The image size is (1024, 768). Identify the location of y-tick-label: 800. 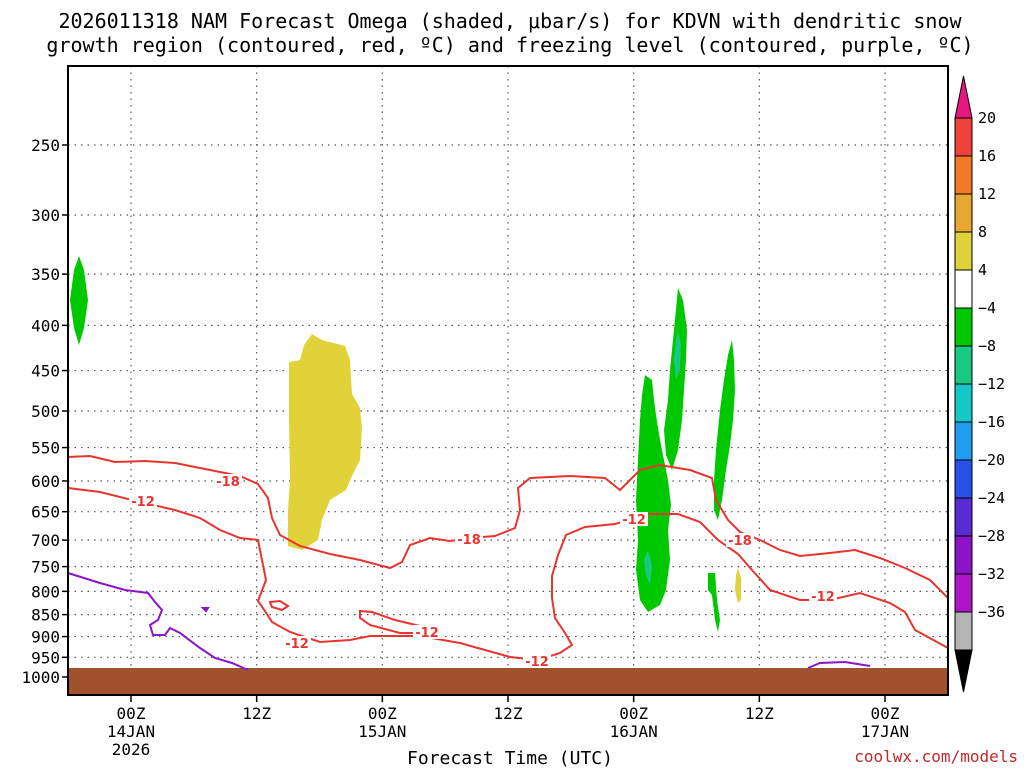
(45, 591).